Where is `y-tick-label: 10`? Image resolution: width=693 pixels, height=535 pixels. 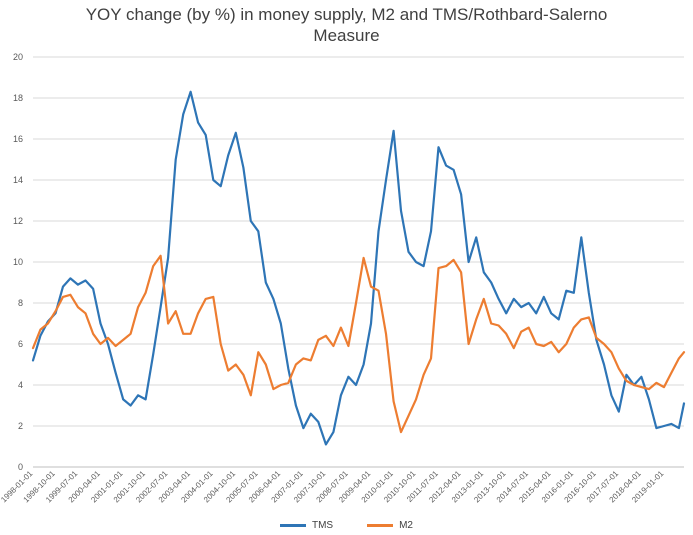 y-tick-label: 10 is located at coordinates (18, 262).